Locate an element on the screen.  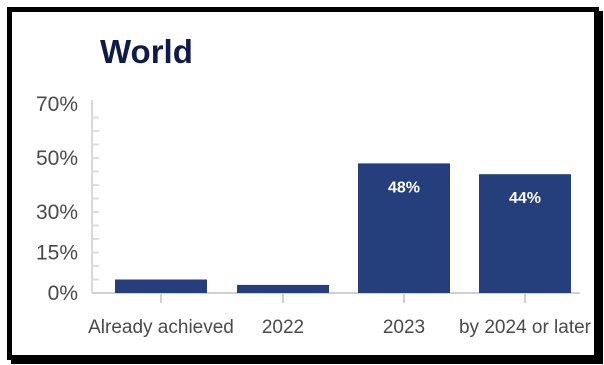
x-category-label: 2022 is located at coordinates (283, 327).